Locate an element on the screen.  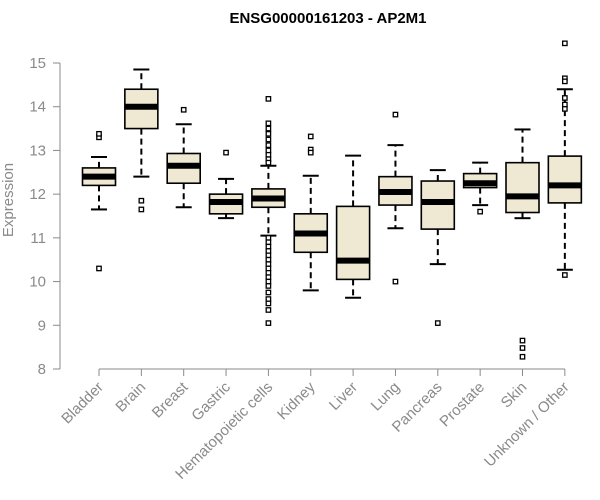
chart-title: ENSG00000161203 - AP2M1 is located at coordinates (327, 18).